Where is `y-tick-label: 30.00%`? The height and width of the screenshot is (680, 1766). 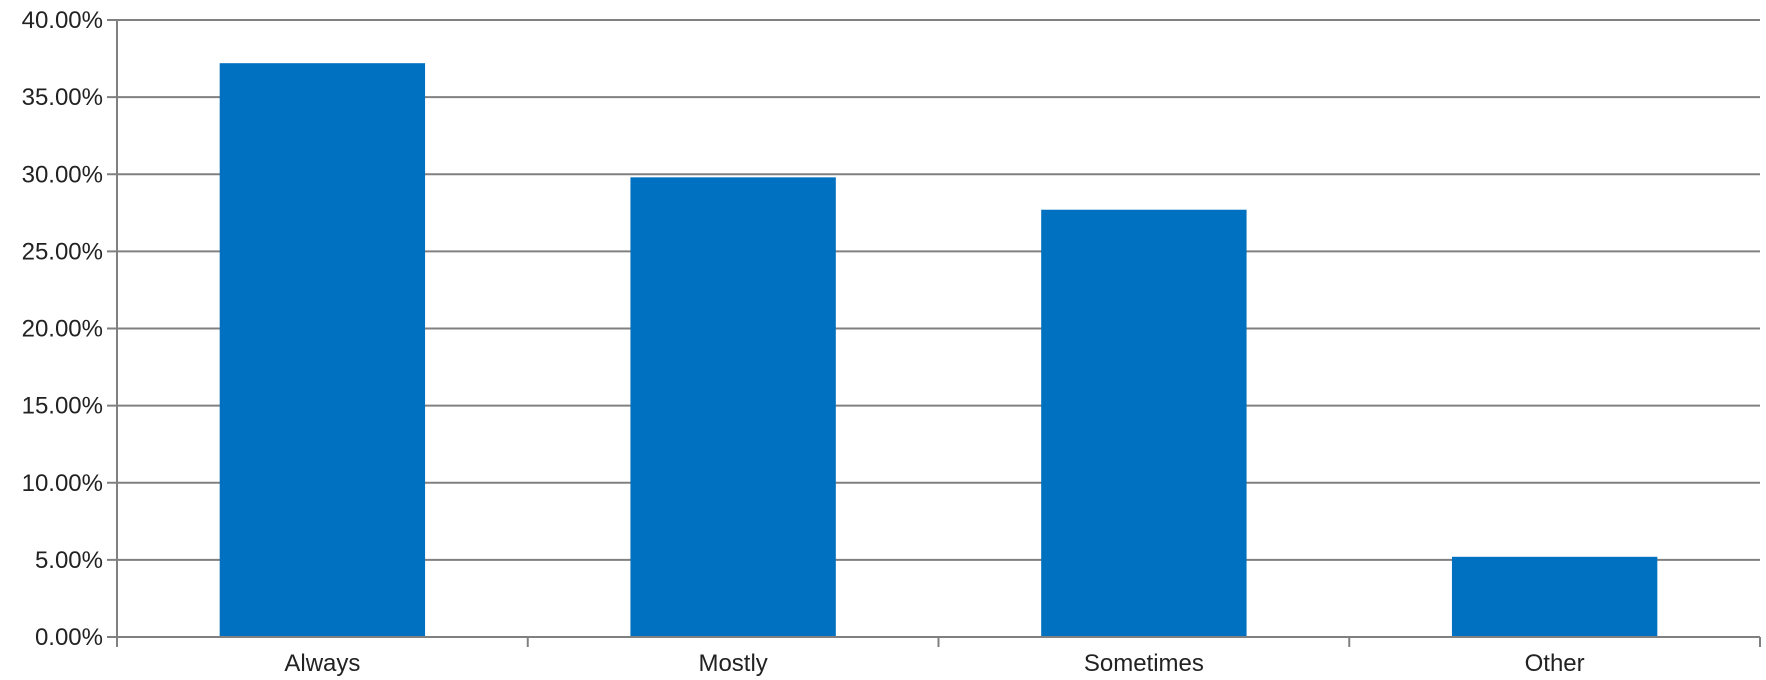
y-tick-label: 30.00% is located at coordinates (62, 174).